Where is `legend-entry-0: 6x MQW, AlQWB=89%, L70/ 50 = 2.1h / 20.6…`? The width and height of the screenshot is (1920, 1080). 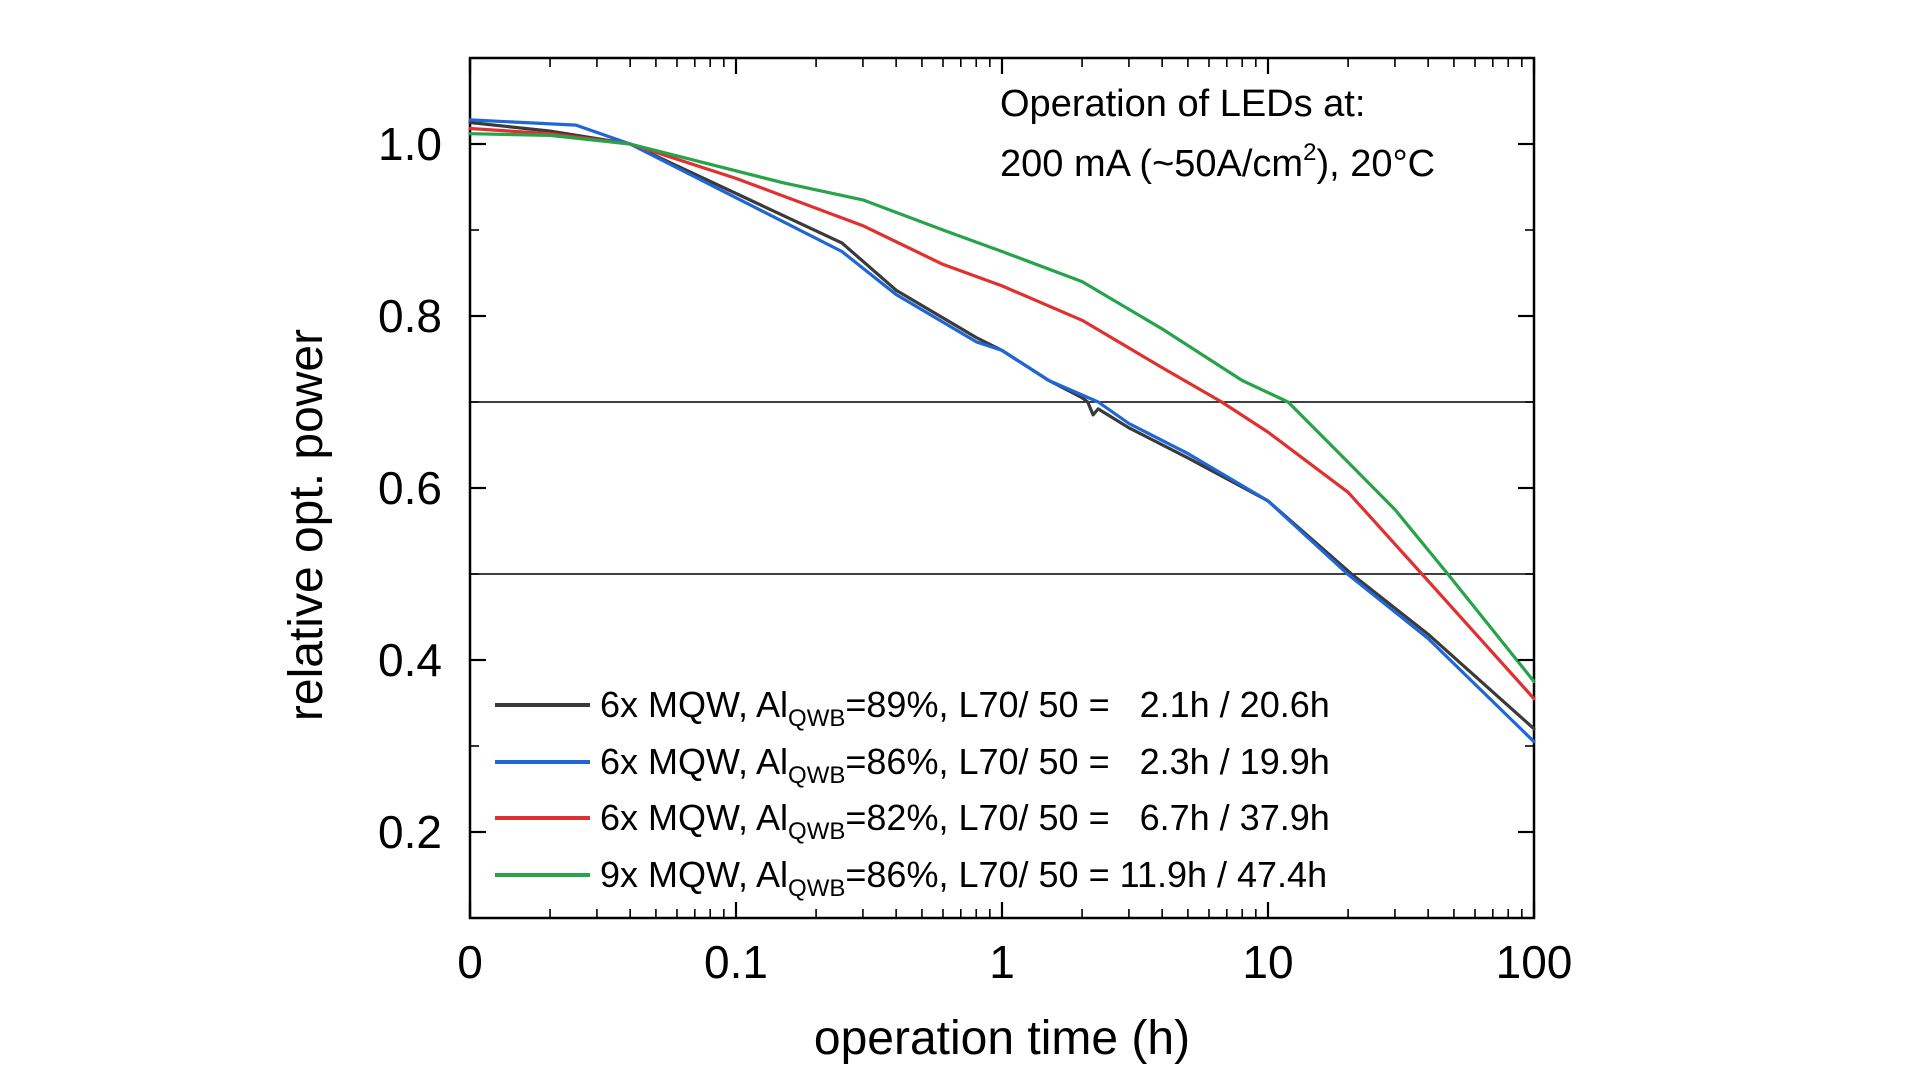 legend-entry-0: 6x MQW, AlQWB=89%, L70/ 50 = 2.1h / 20.6… is located at coordinates (965, 708).